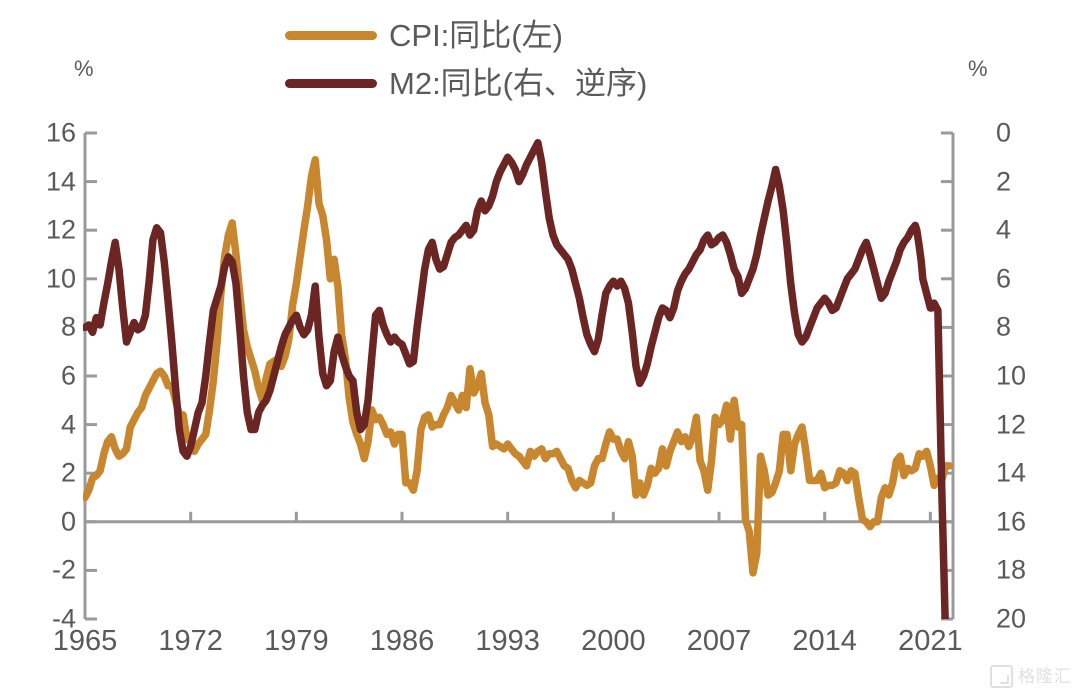  I want to click on left-axis-tick-label: 4, so click(68, 424).